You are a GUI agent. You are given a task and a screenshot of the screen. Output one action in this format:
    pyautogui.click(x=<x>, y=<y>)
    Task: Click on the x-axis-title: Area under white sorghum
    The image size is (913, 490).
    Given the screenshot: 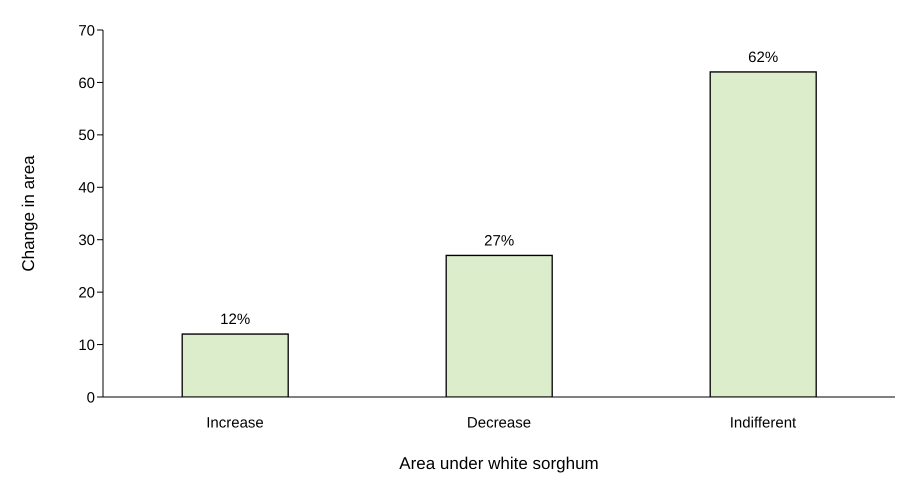 What is the action you would take?
    pyautogui.click(x=499, y=463)
    